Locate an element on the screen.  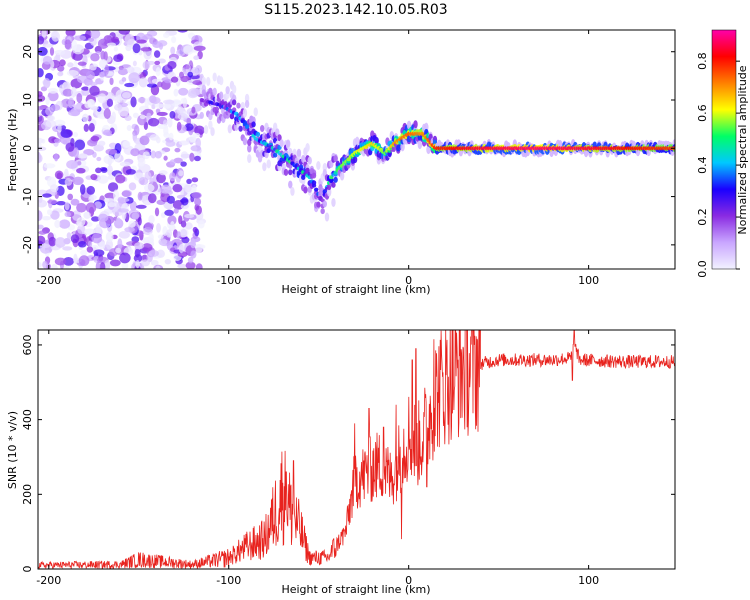
x-tick-label: 0 is located at coordinates (408, 580).